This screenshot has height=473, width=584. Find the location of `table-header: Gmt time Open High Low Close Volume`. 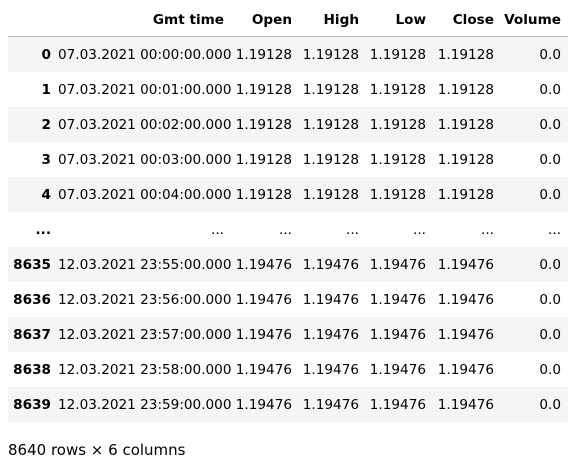

table-header: Gmt time Open High Low Close Volume is located at coordinates (288, 20).